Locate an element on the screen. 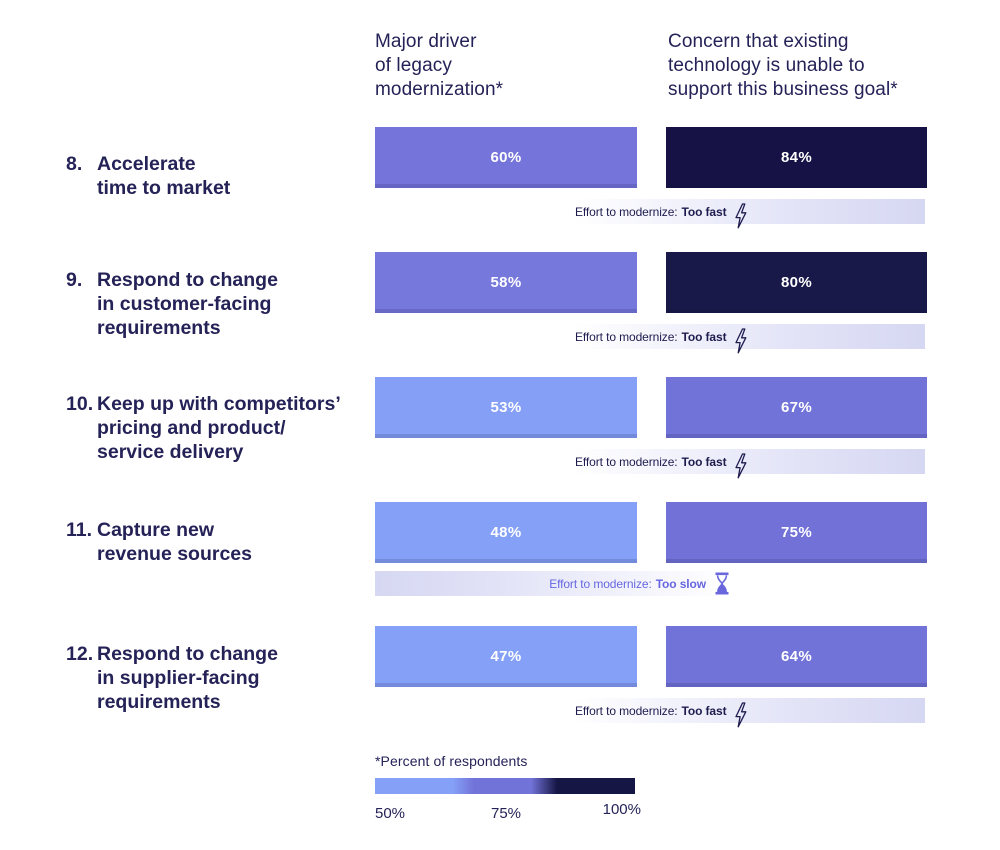 The image size is (1000, 850). color-scale-legend: *Percent of respondents 50% 75% 100% is located at coordinates (508, 787).